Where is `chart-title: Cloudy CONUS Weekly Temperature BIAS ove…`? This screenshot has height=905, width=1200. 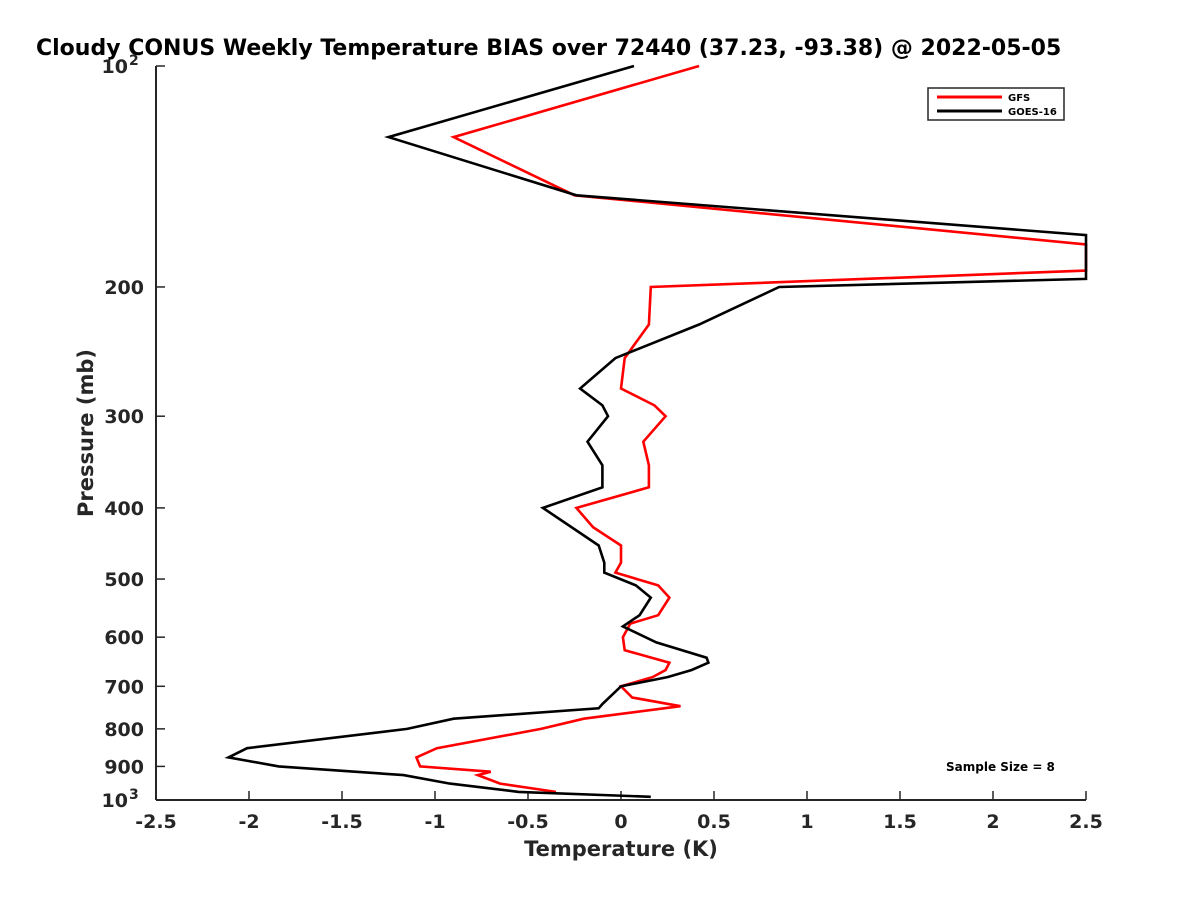
chart-title: Cloudy CONUS Weekly Temperature BIAS ove… is located at coordinates (548, 48).